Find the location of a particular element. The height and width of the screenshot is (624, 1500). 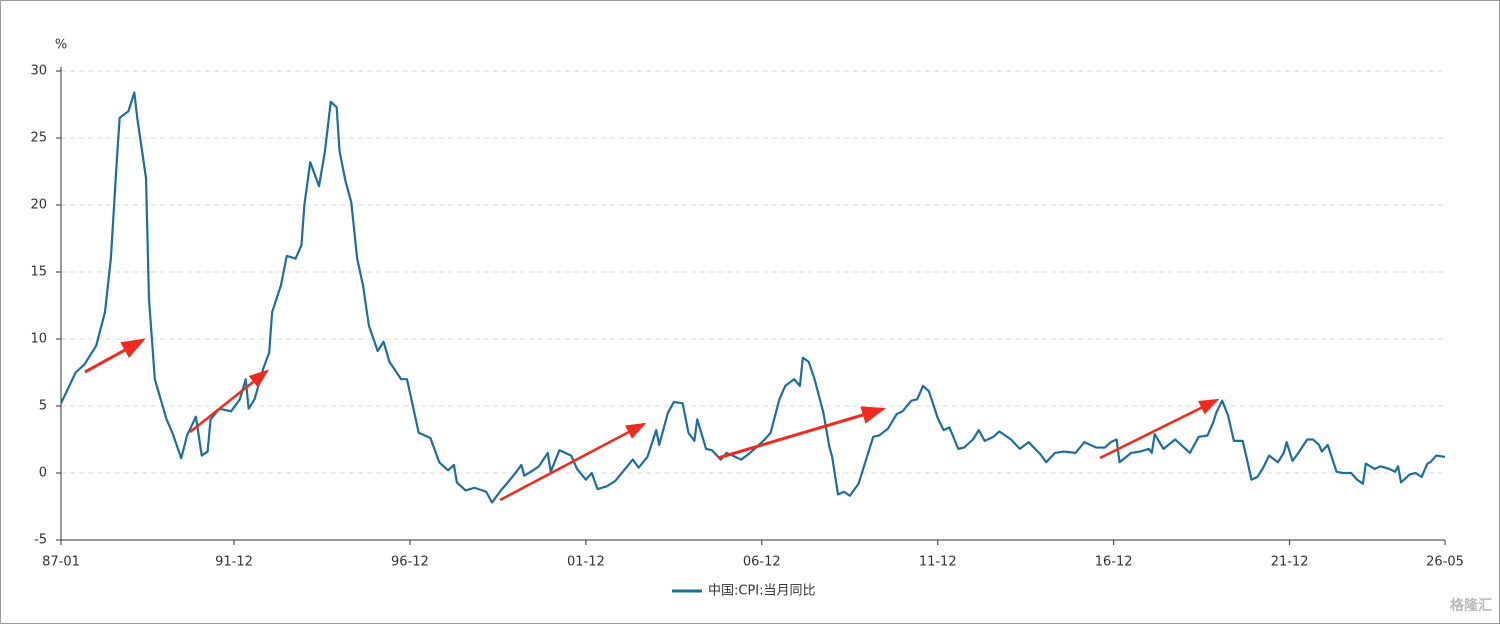

x-tick-label: 06-12 is located at coordinates (762, 562).